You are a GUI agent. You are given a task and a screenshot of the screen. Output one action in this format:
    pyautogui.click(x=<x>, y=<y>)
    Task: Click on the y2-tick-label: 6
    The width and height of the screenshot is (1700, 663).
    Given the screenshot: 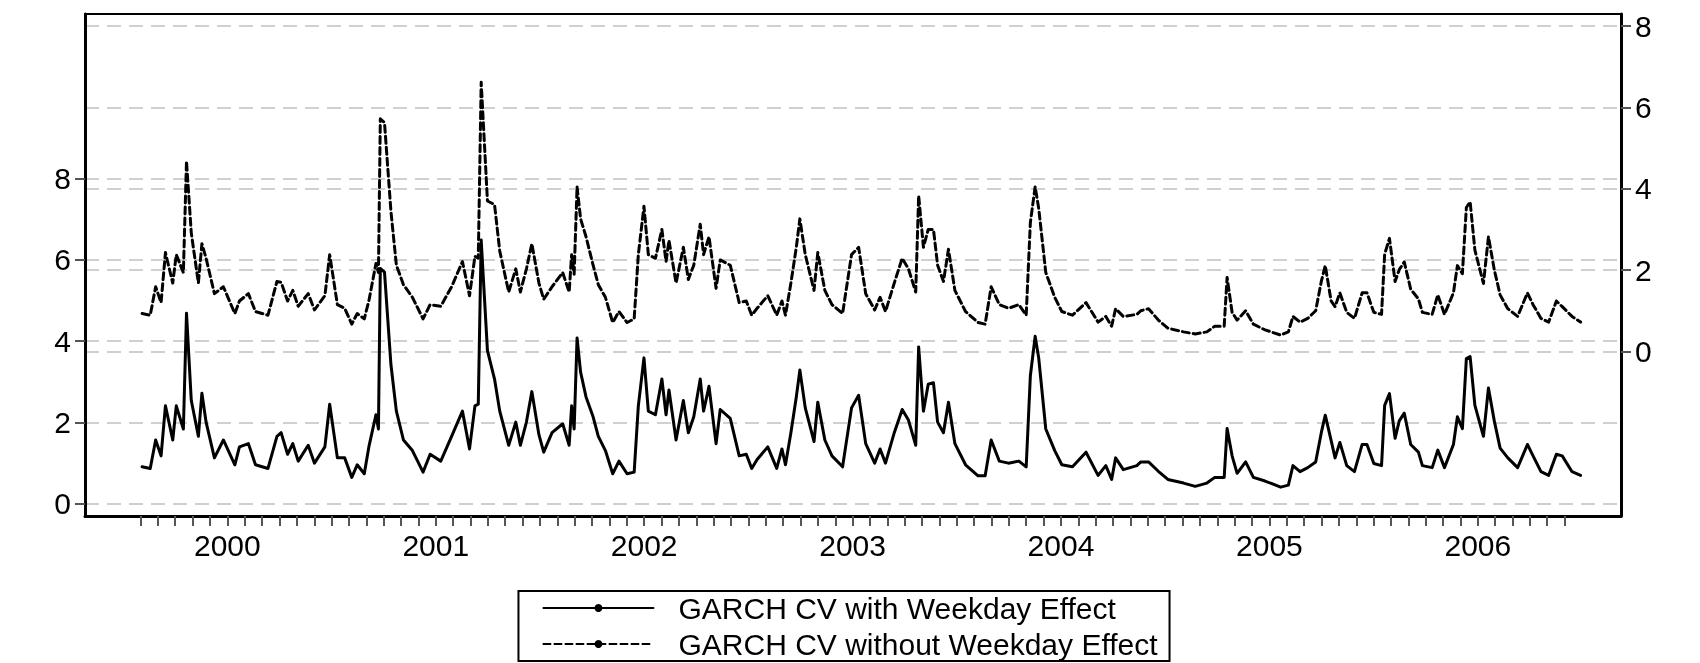 What is the action you would take?
    pyautogui.click(x=1643, y=107)
    